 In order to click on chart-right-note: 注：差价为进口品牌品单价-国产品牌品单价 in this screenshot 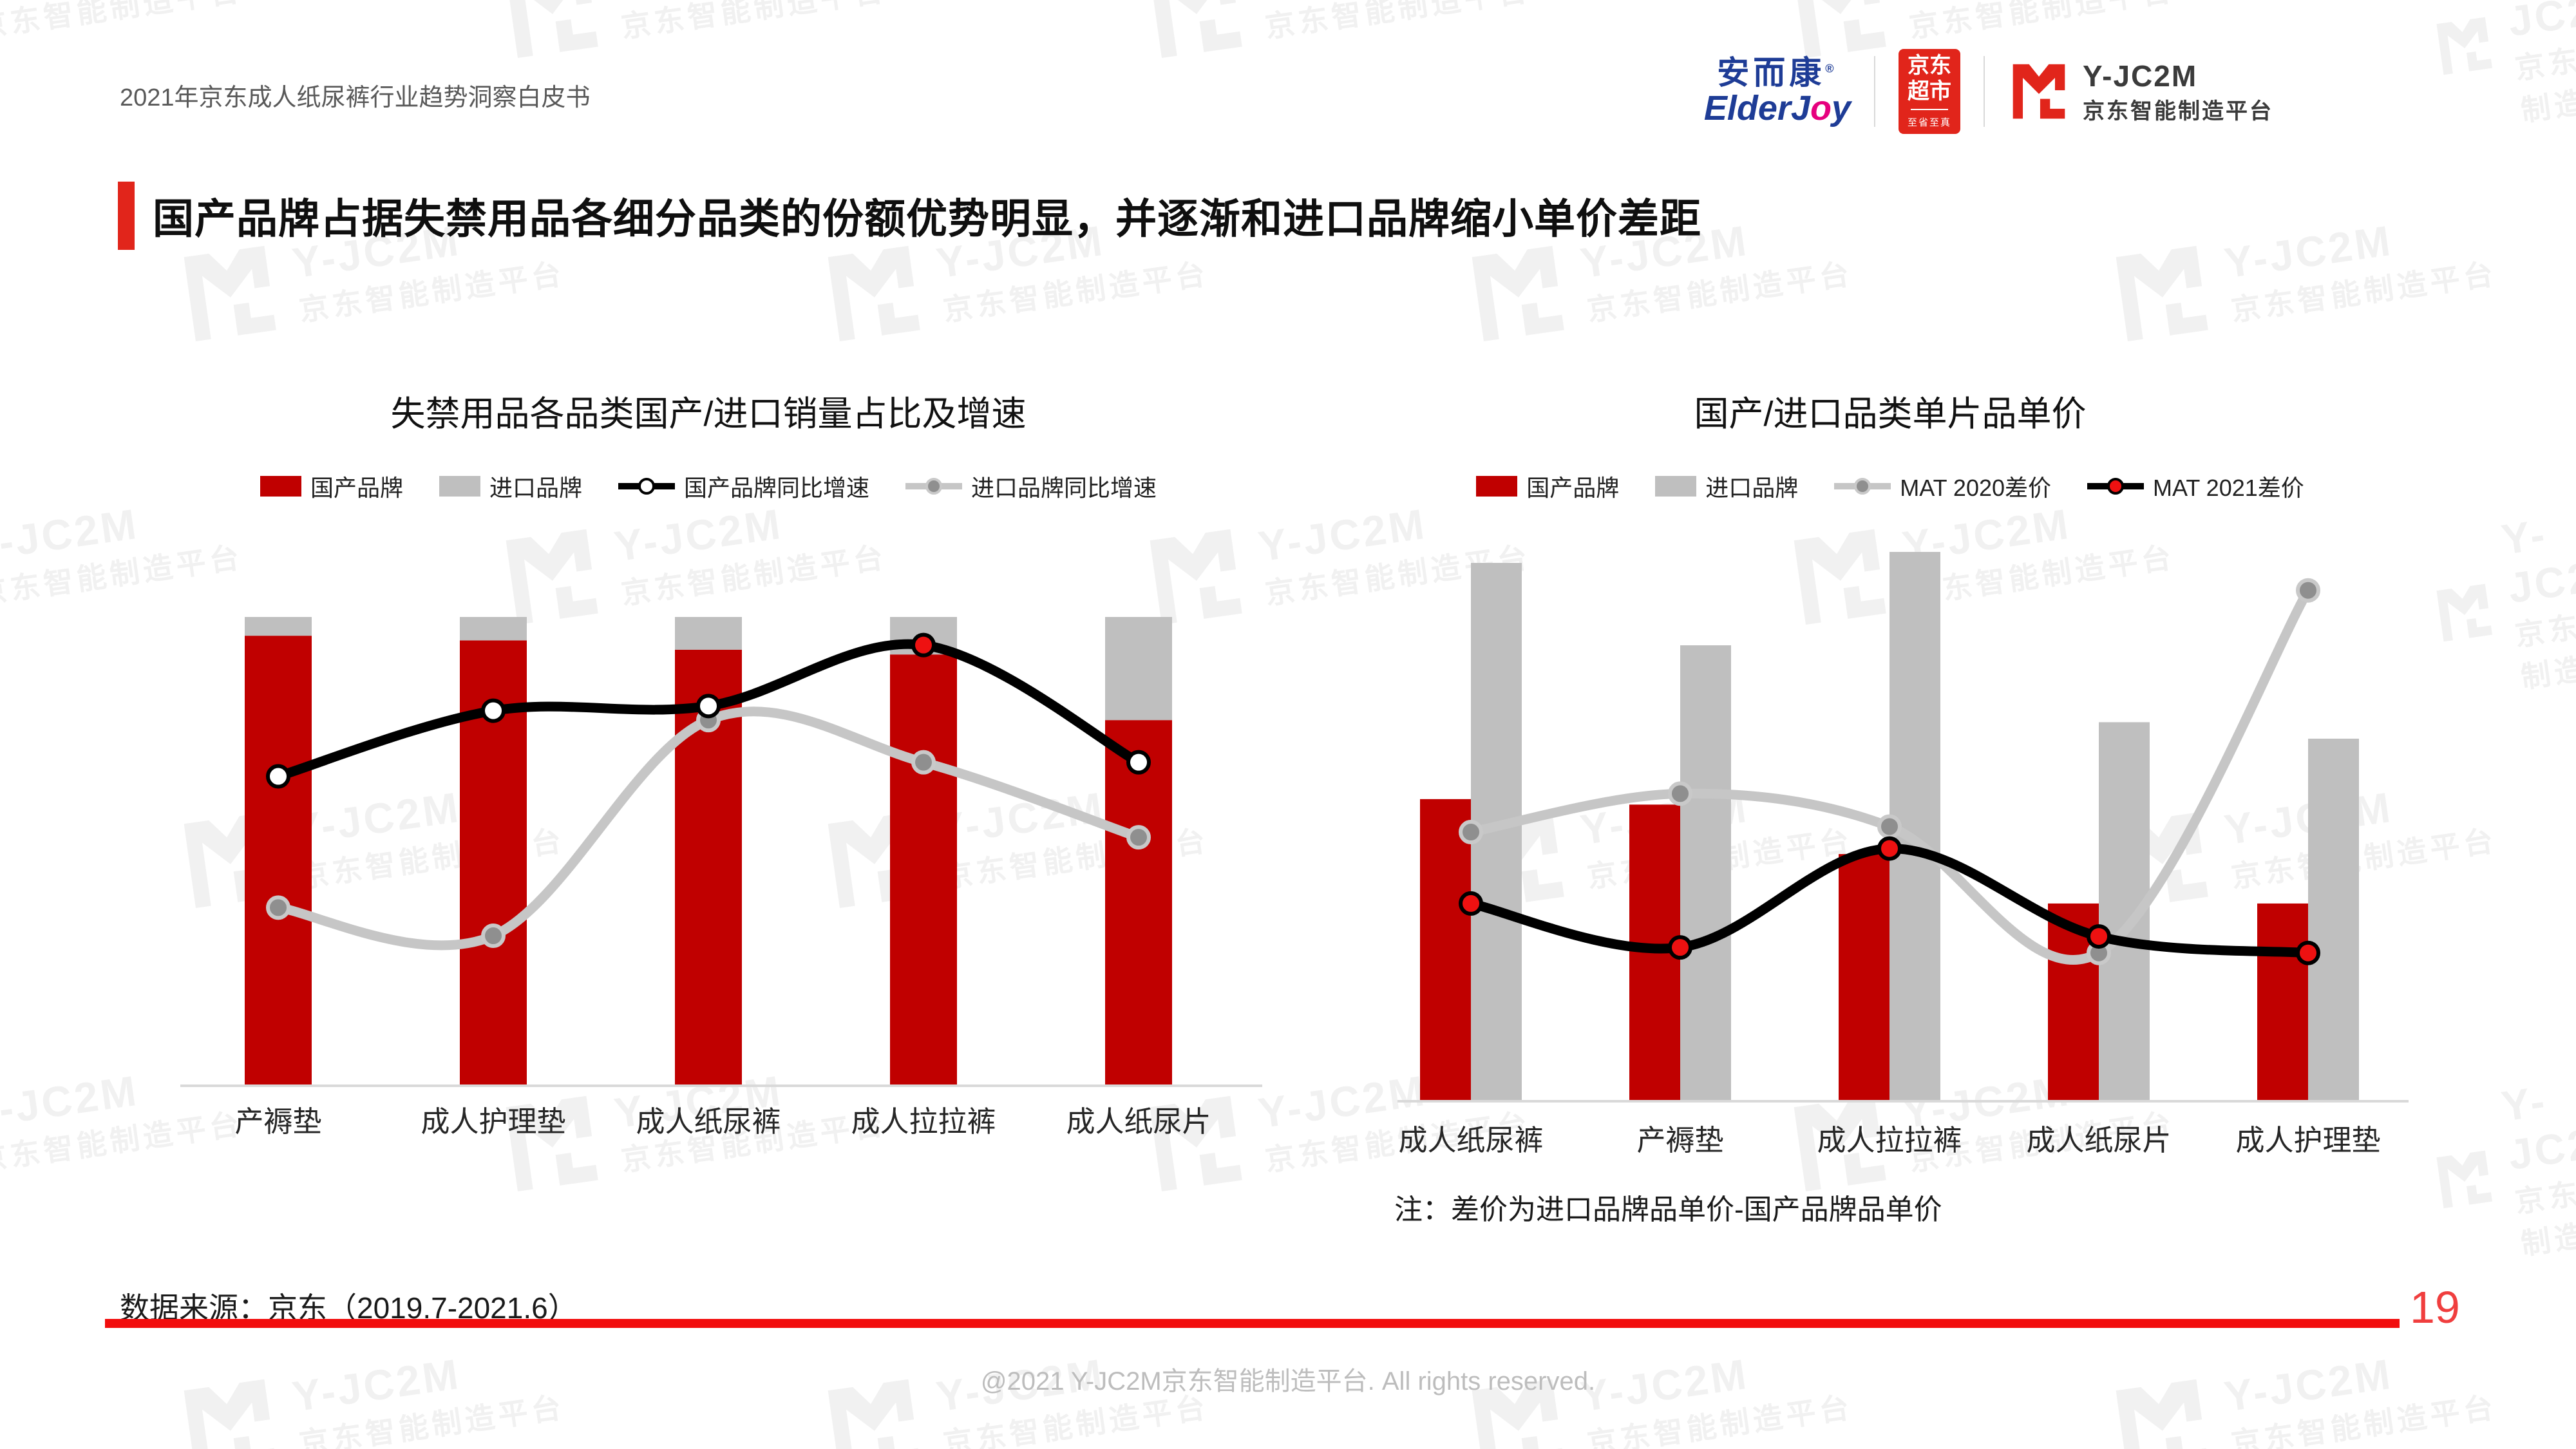, I will do `click(1668, 1210)`.